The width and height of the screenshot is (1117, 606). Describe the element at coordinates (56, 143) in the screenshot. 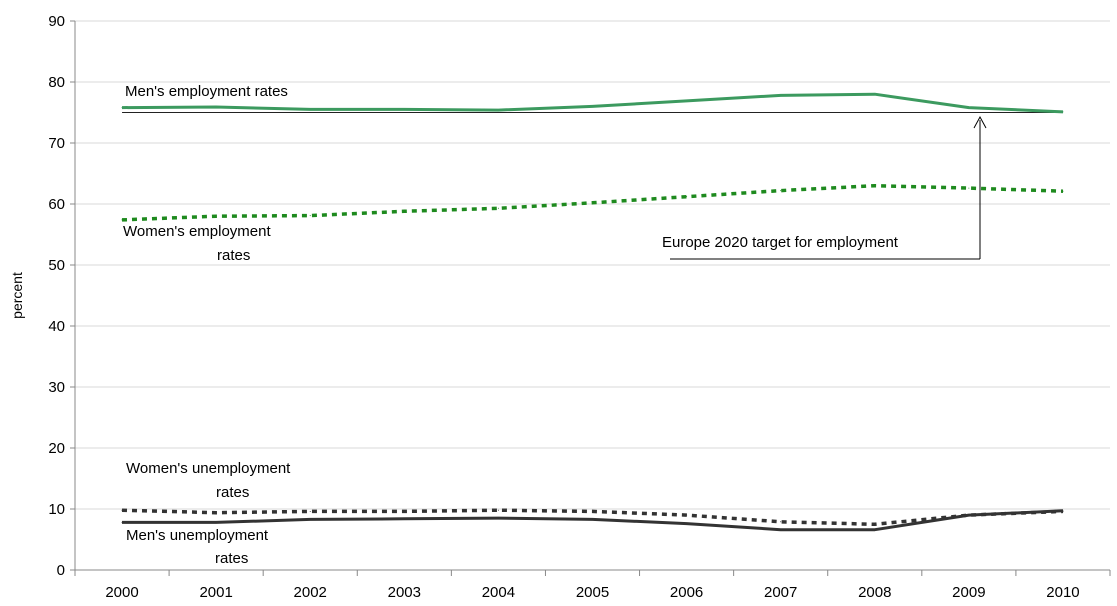

I see `y-tick-label: 70` at that location.